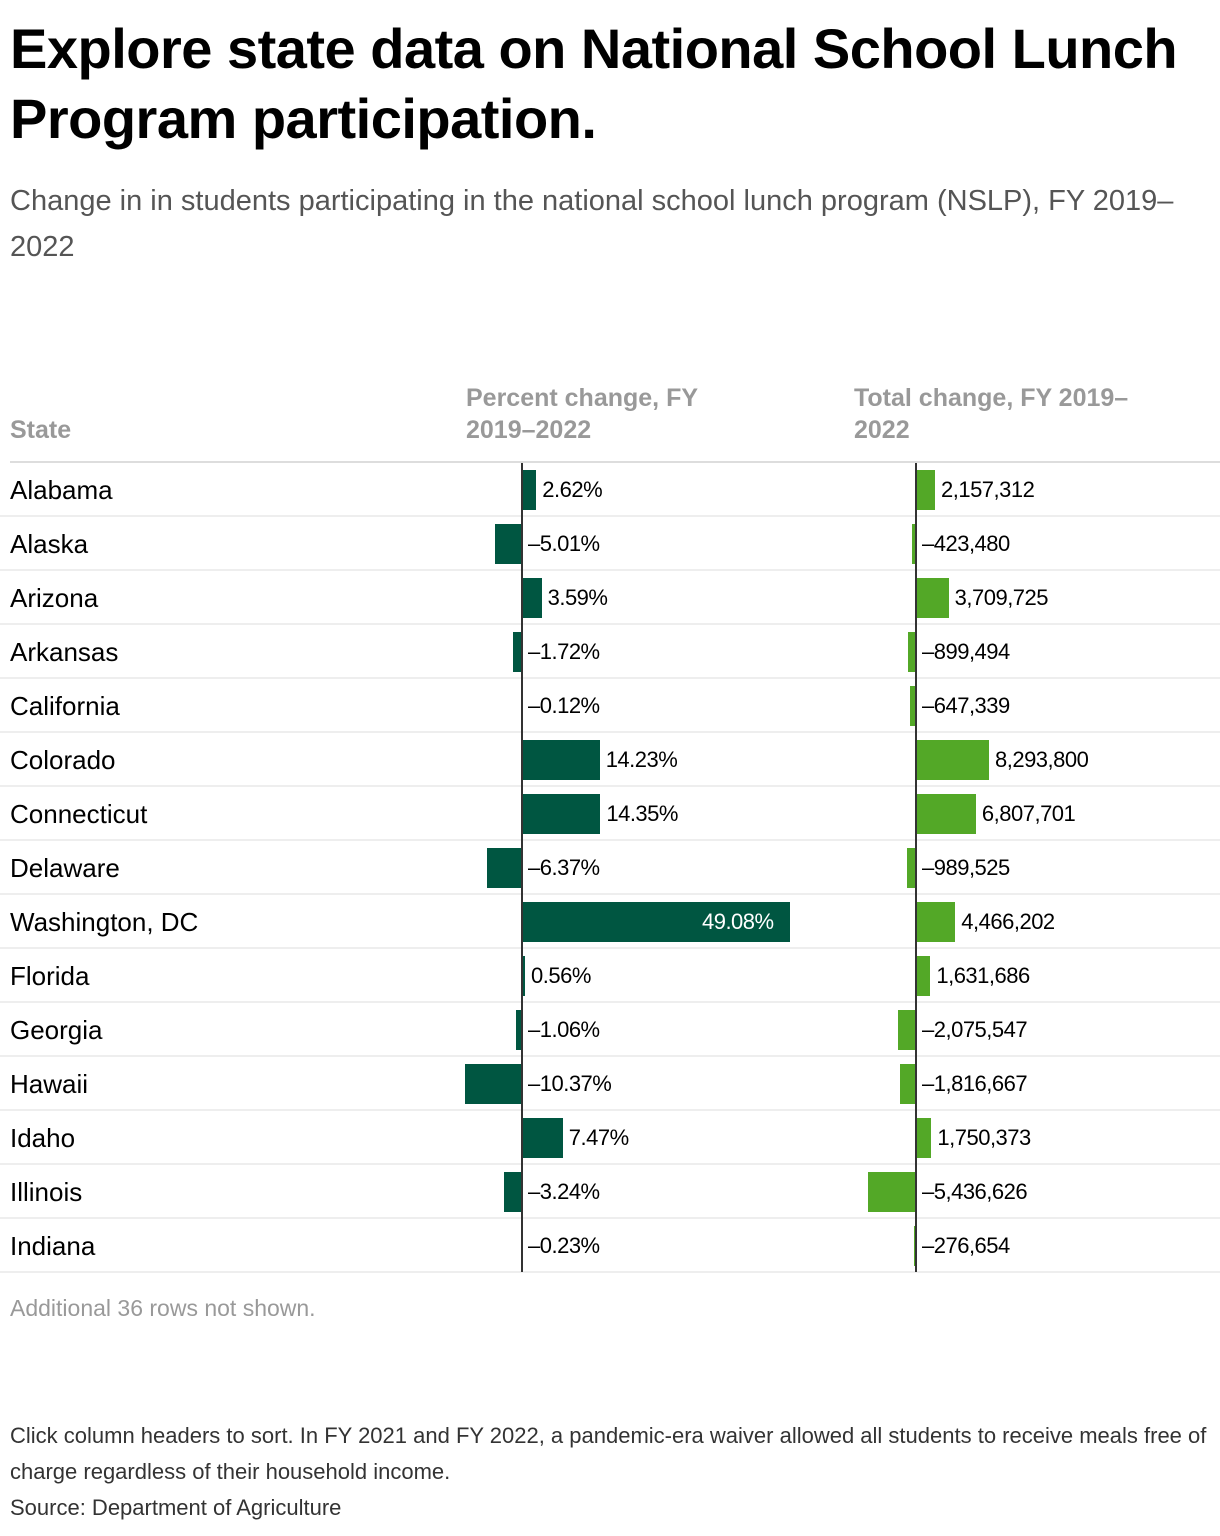 This screenshot has width=1220, height=1536. What do you see at coordinates (56, 1030) in the screenshot?
I see `state-name: Georgia` at bounding box center [56, 1030].